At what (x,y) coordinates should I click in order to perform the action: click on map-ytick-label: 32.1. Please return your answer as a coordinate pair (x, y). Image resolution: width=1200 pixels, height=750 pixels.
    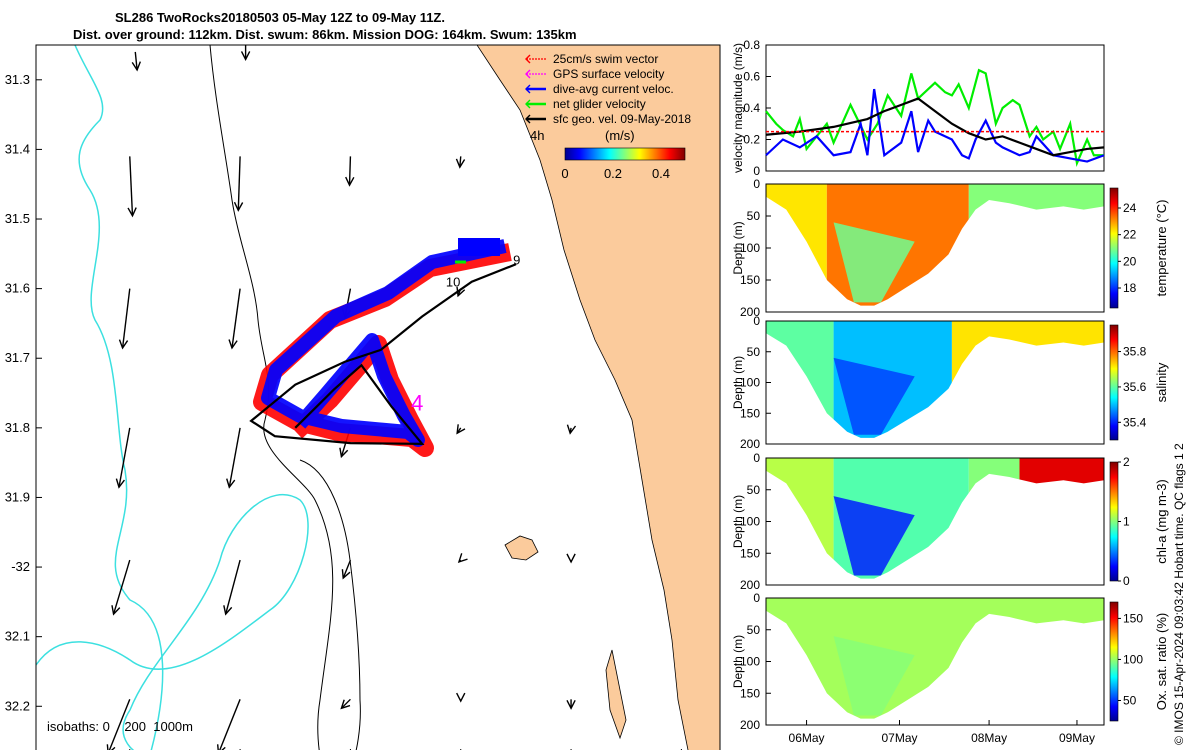
    Looking at the image, I should click on (17, 636).